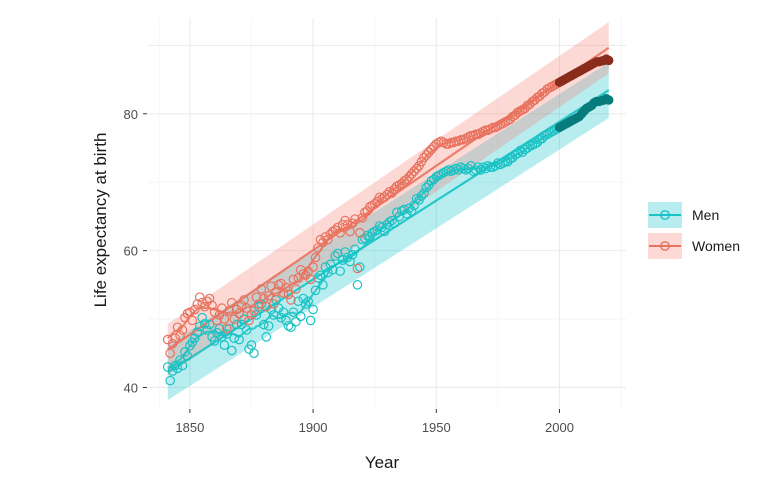 The image size is (774, 484). Describe the element at coordinates (382, 462) in the screenshot. I see `x-axis-title: Year` at that location.